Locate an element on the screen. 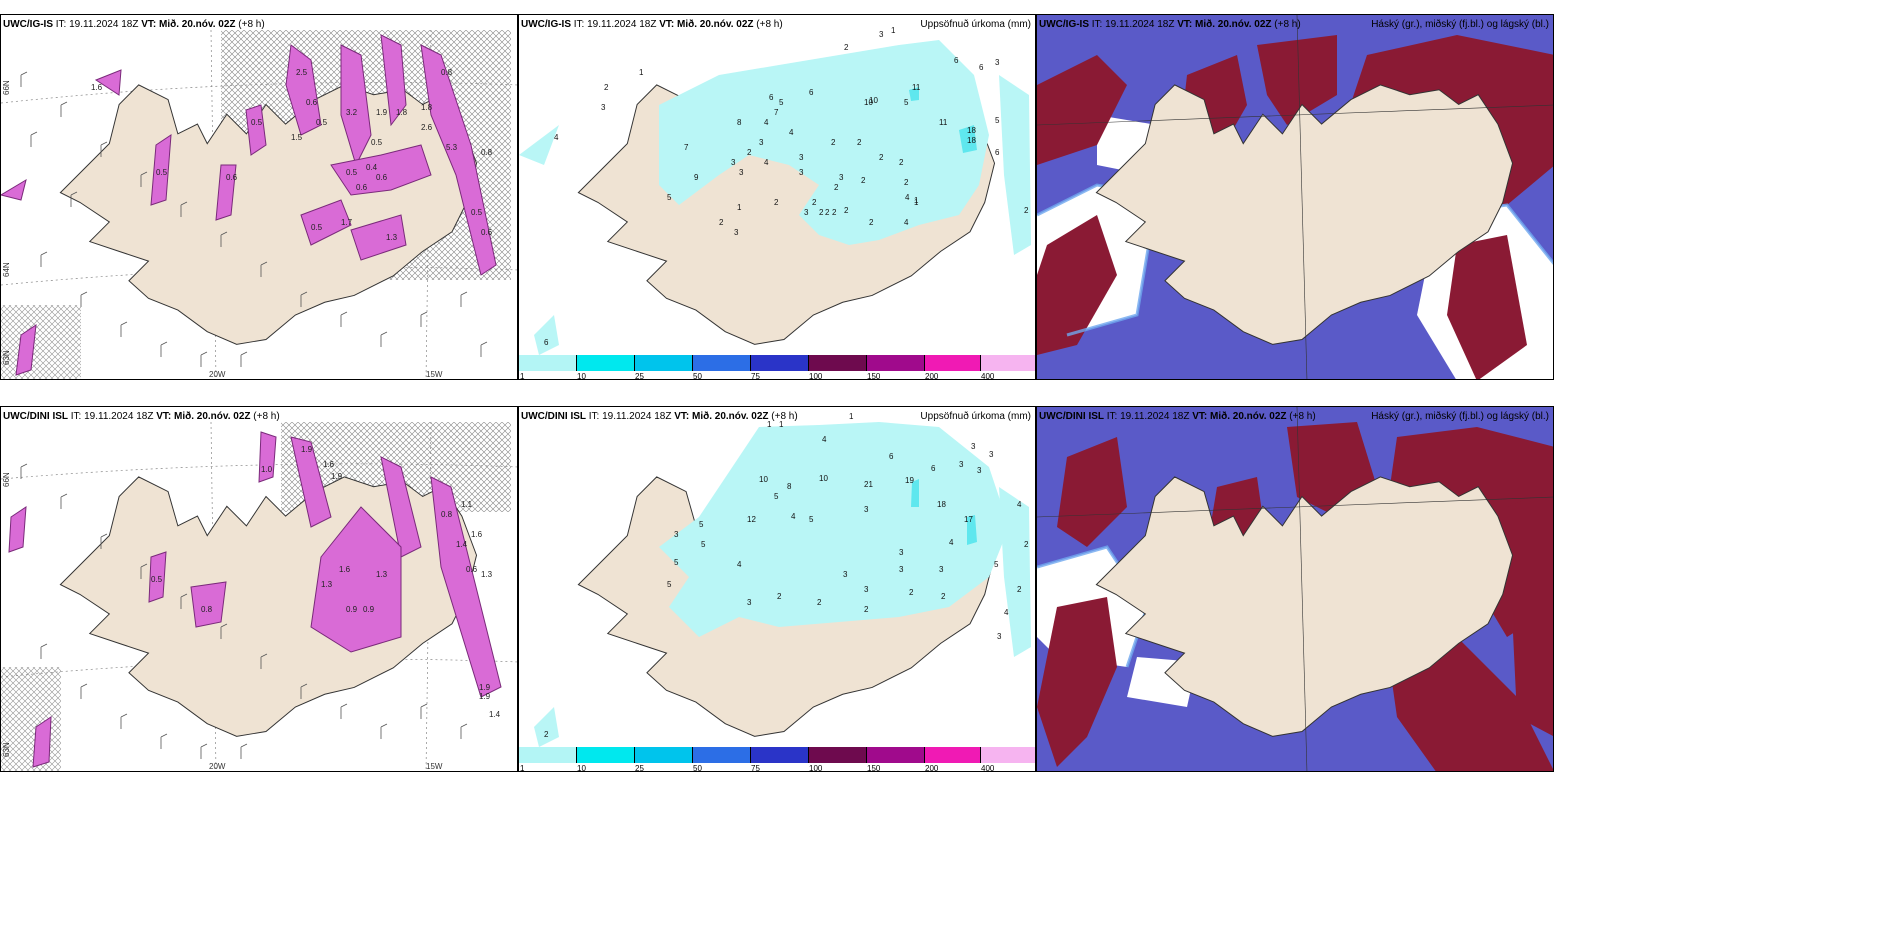 The height and width of the screenshot is (950, 1900). val: 1.4 is located at coordinates (495, 714).